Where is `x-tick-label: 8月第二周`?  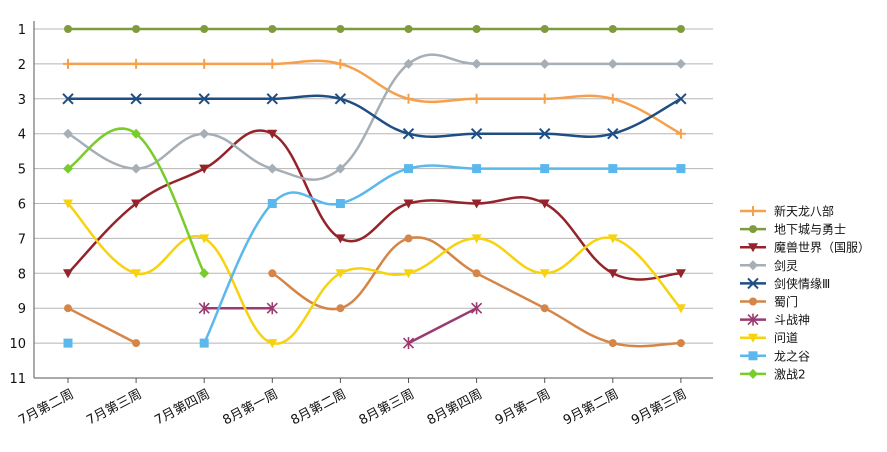 x-tick-label: 8月第二周 is located at coordinates (319, 408).